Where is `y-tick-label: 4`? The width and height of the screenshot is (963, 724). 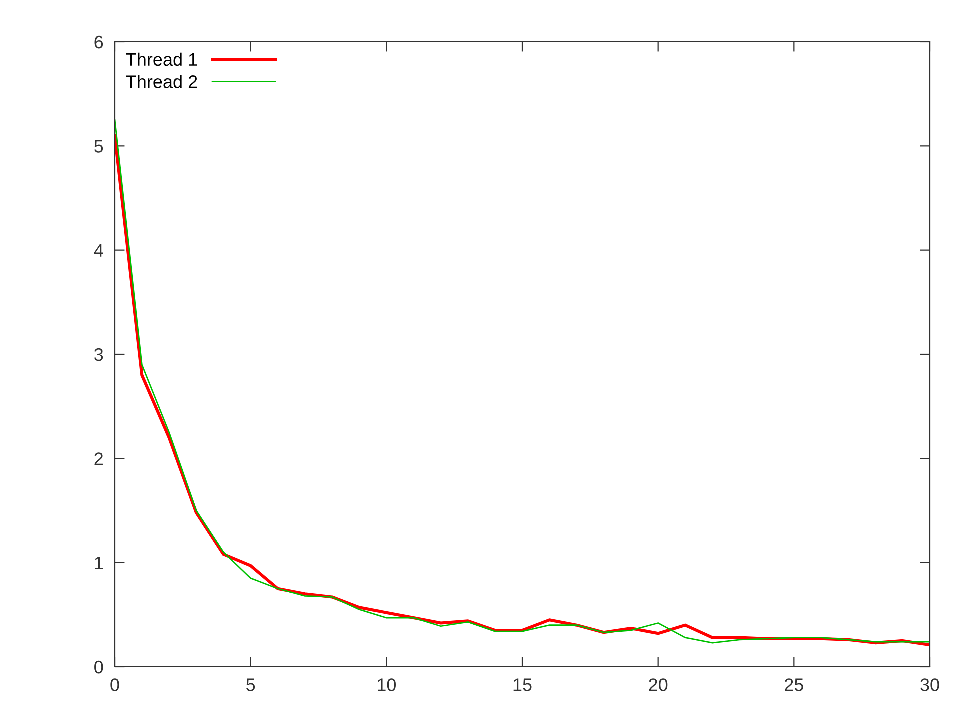
y-tick-label: 4 is located at coordinates (99, 250).